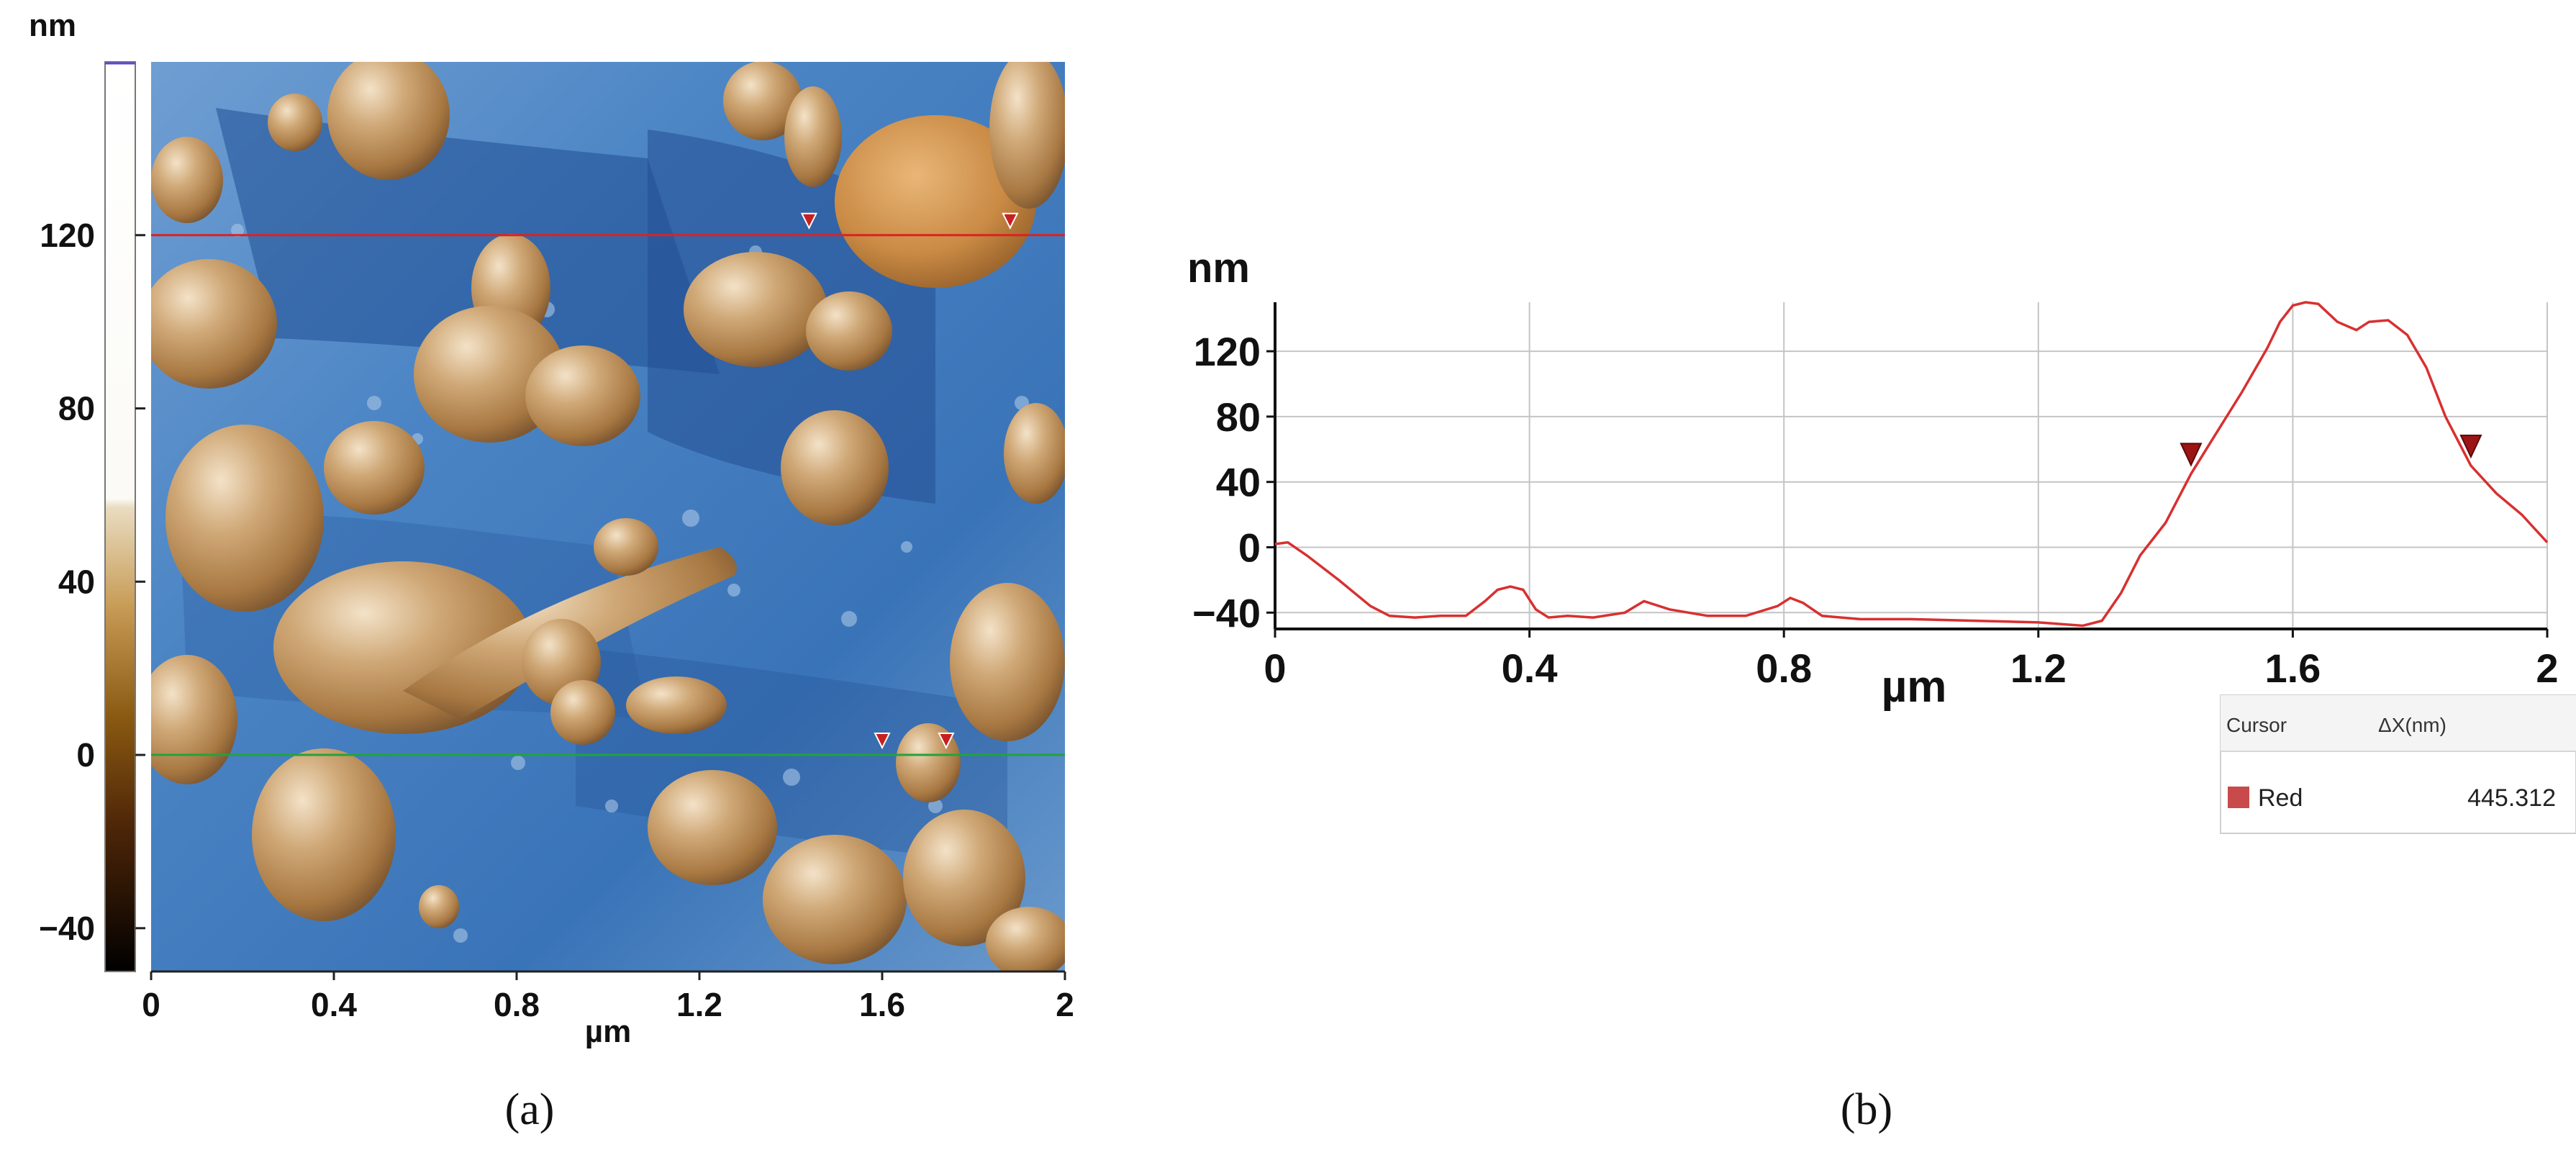 The width and height of the screenshot is (2576, 1155). What do you see at coordinates (76, 408) in the screenshot?
I see `colorbar-tick-label: 80` at bounding box center [76, 408].